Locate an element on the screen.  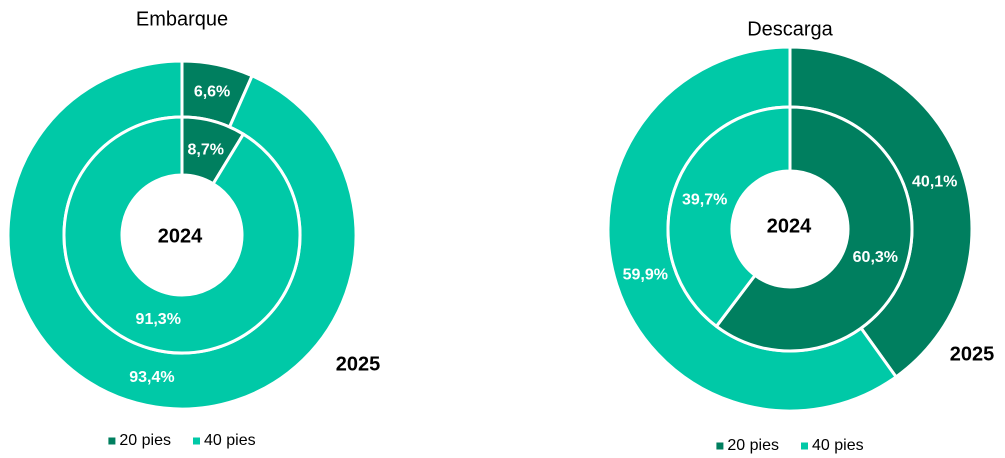
slice-label: 91,3% is located at coordinates (158, 319).